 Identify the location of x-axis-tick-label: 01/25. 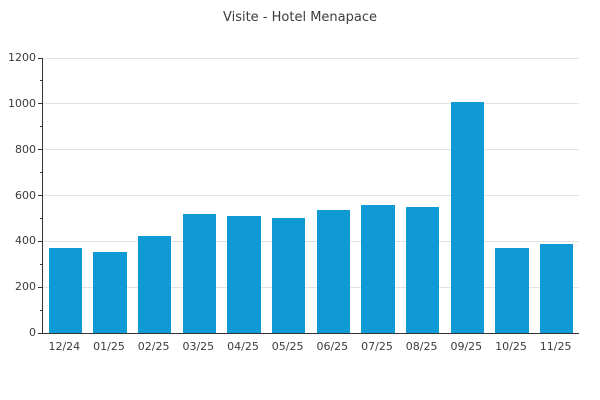
(109, 346).